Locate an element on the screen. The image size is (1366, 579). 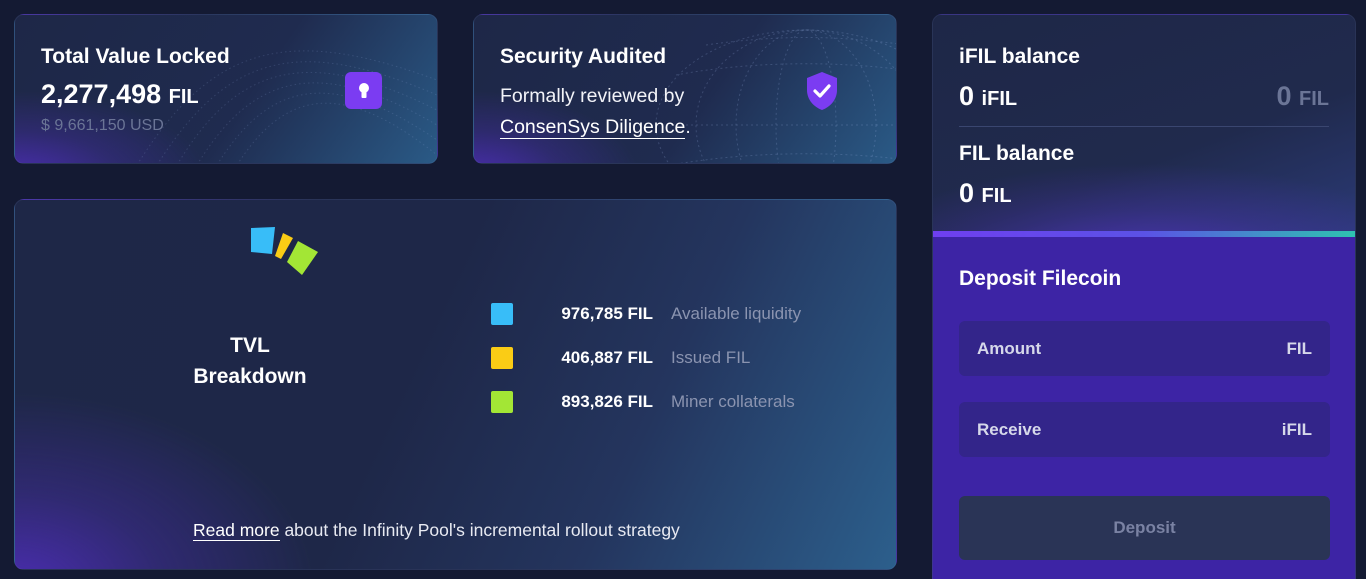
consensys-diligence-link: ConsenSys Diligence is located at coordinates (593, 127).